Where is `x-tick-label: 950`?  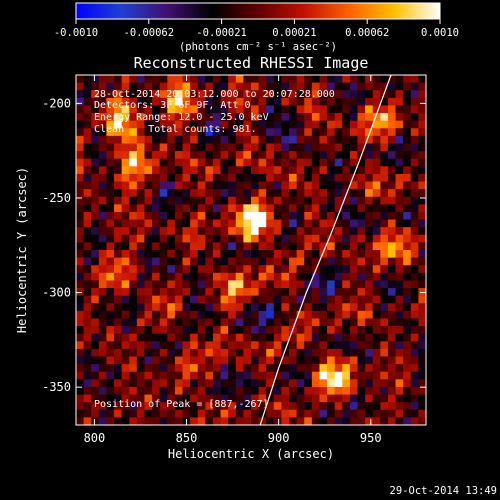 x-tick-label: 950 is located at coordinates (371, 438).